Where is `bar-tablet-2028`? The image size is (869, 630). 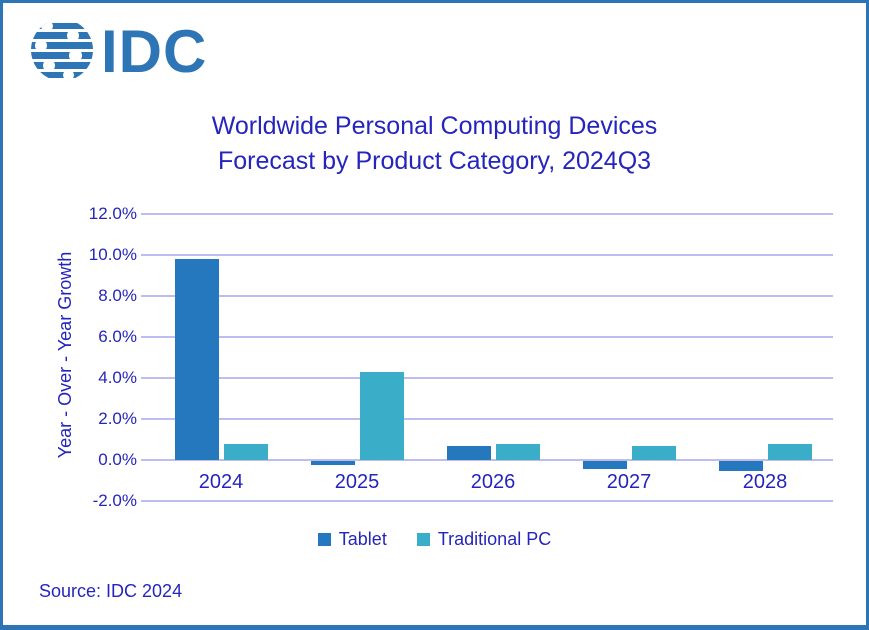
bar-tablet-2028 is located at coordinates (740, 466).